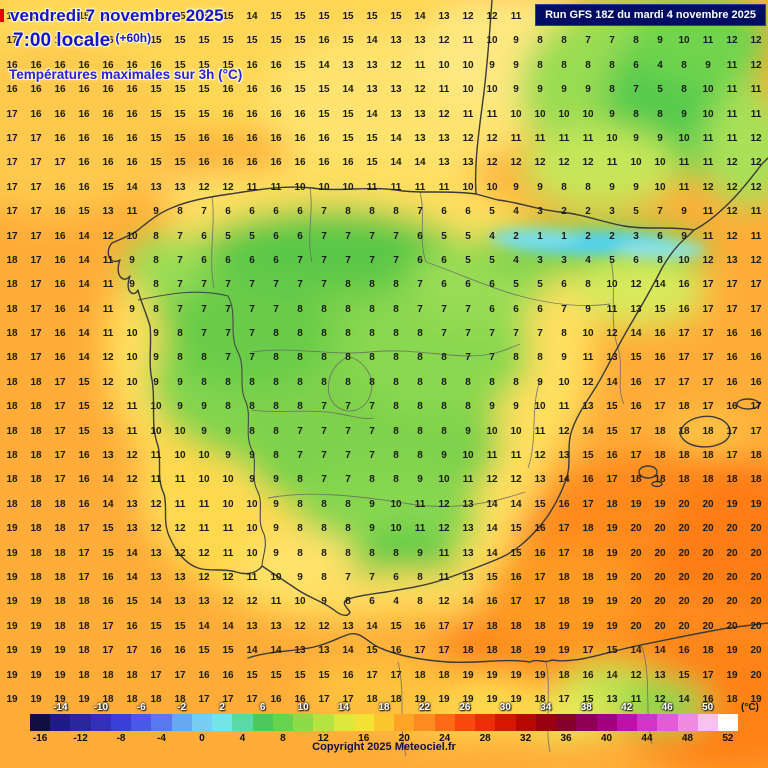 The image size is (768, 768). What do you see at coordinates (708, 707) in the screenshot?
I see `scale-label: 50` at bounding box center [708, 707].